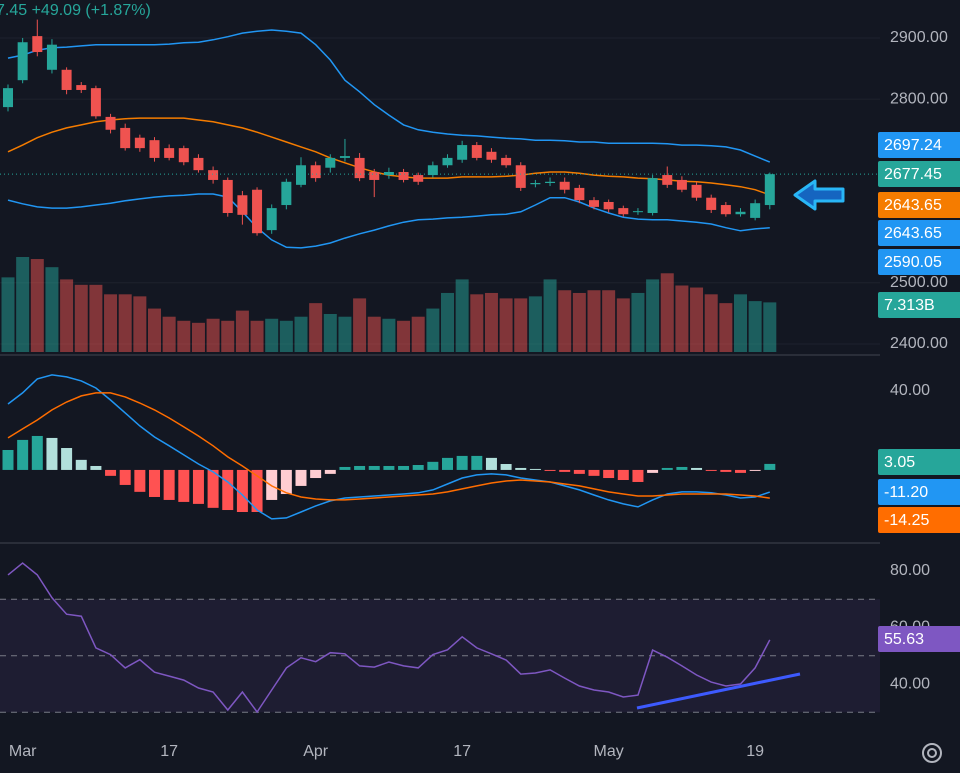 The image size is (960, 773). Describe the element at coordinates (316, 751) in the screenshot. I see `x-tick-label: Apr` at that location.